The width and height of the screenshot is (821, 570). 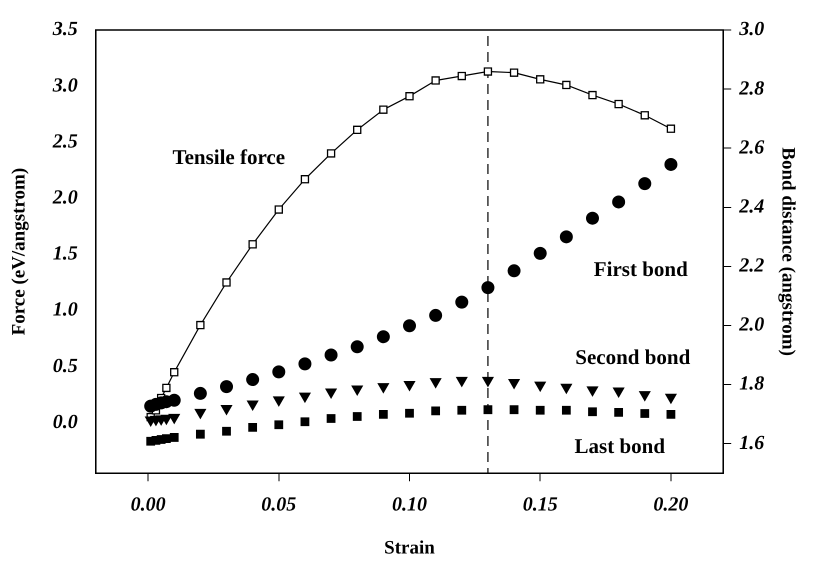 What do you see at coordinates (278, 504) in the screenshot?
I see `x-tick-label: 0.05` at bounding box center [278, 504].